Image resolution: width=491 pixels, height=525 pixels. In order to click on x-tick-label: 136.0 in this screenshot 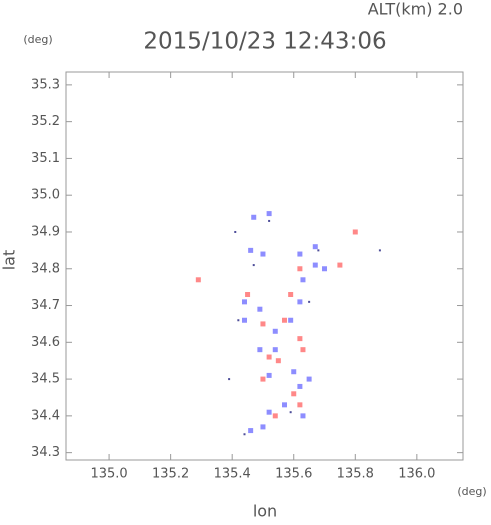, I will do `click(416, 474)`.